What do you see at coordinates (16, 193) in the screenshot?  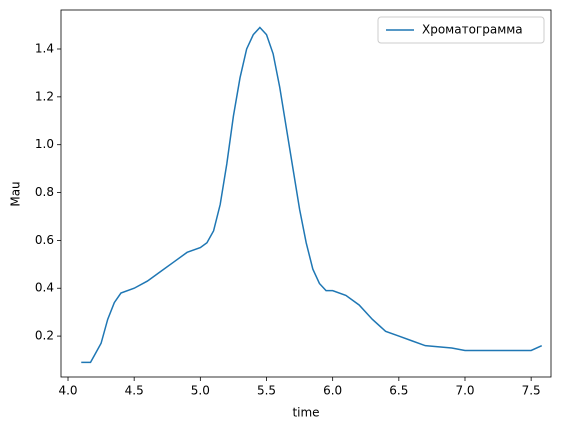 I see `y-axis-label: Mau` at bounding box center [16, 193].